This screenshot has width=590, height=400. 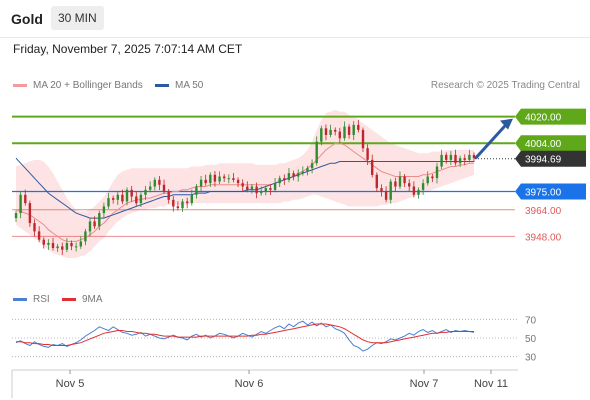 I want to click on legend-9ma: 9MA, so click(x=82, y=299).